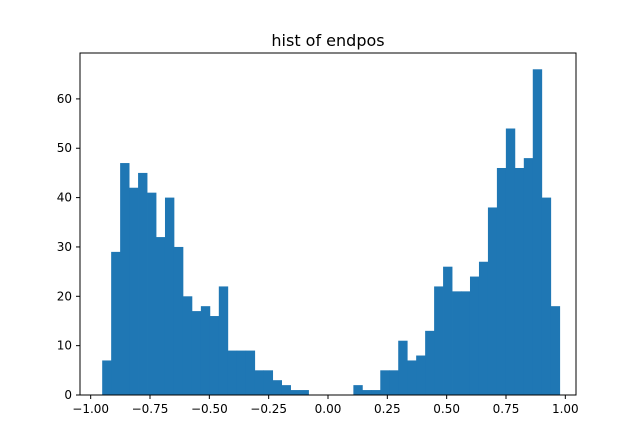 The height and width of the screenshot is (443, 640). I want to click on y-tick-label: 10, so click(64, 346).